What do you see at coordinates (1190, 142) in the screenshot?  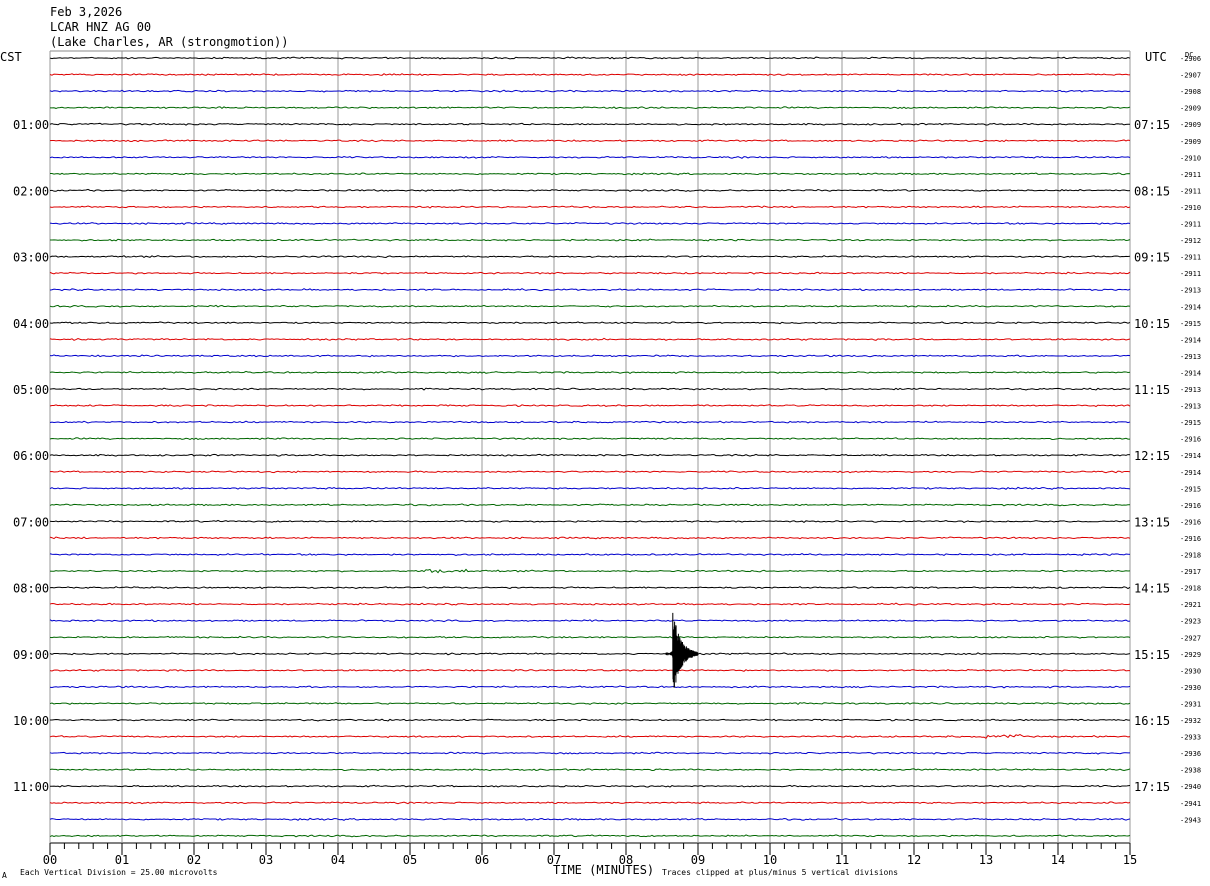 I see `dc-value-5: -2909` at bounding box center [1190, 142].